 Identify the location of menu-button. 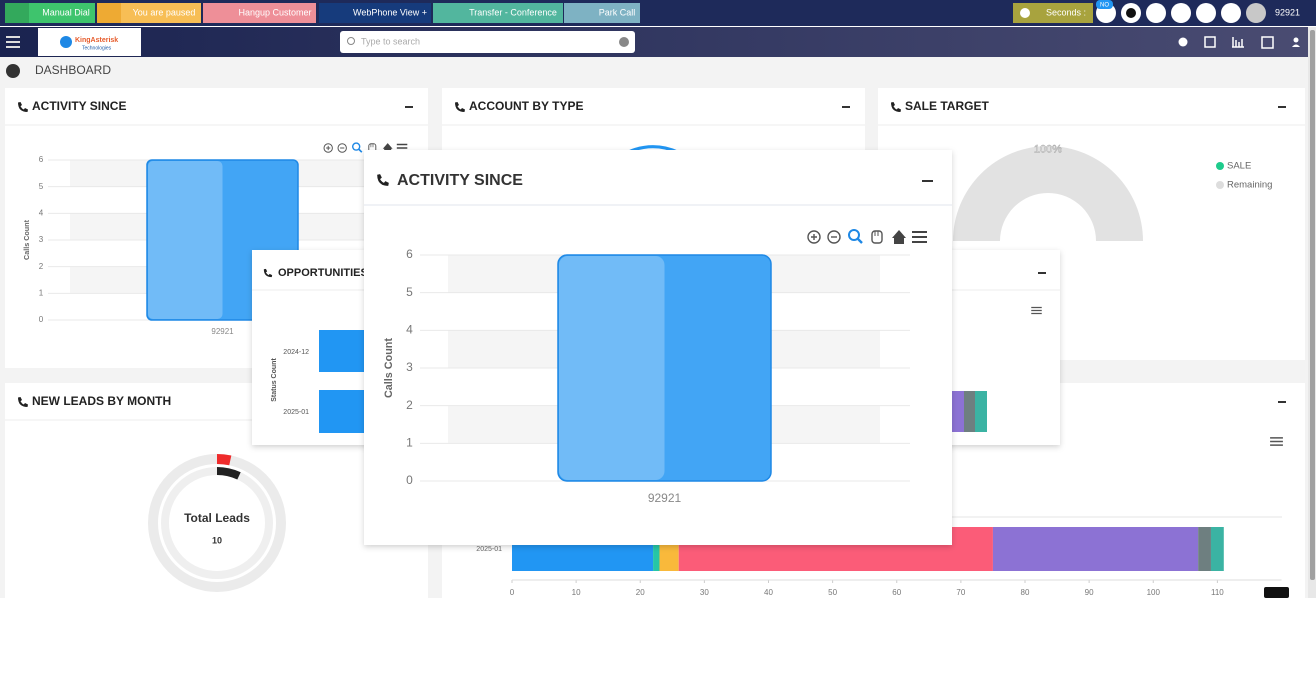
(13, 42).